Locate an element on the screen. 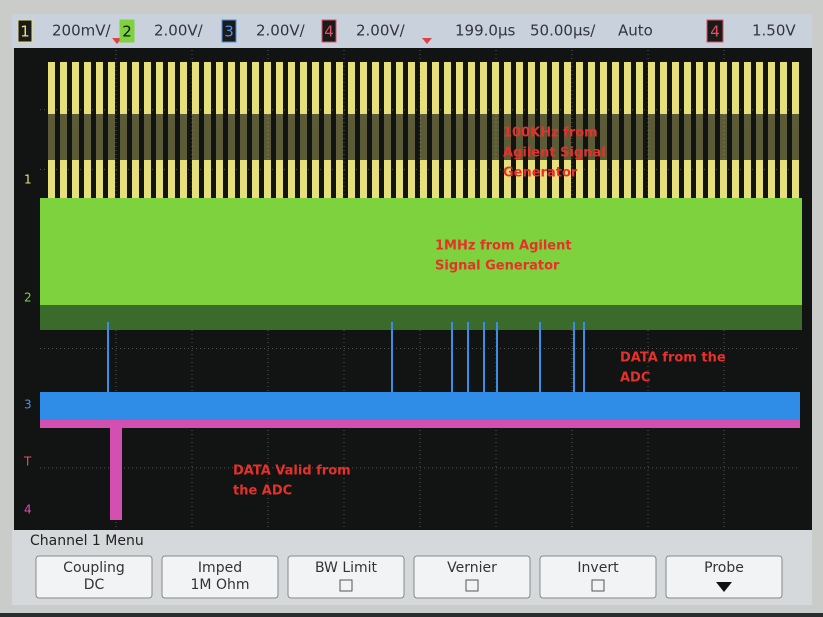 The image size is (823, 617). ch3-spikes is located at coordinates (346, 358).